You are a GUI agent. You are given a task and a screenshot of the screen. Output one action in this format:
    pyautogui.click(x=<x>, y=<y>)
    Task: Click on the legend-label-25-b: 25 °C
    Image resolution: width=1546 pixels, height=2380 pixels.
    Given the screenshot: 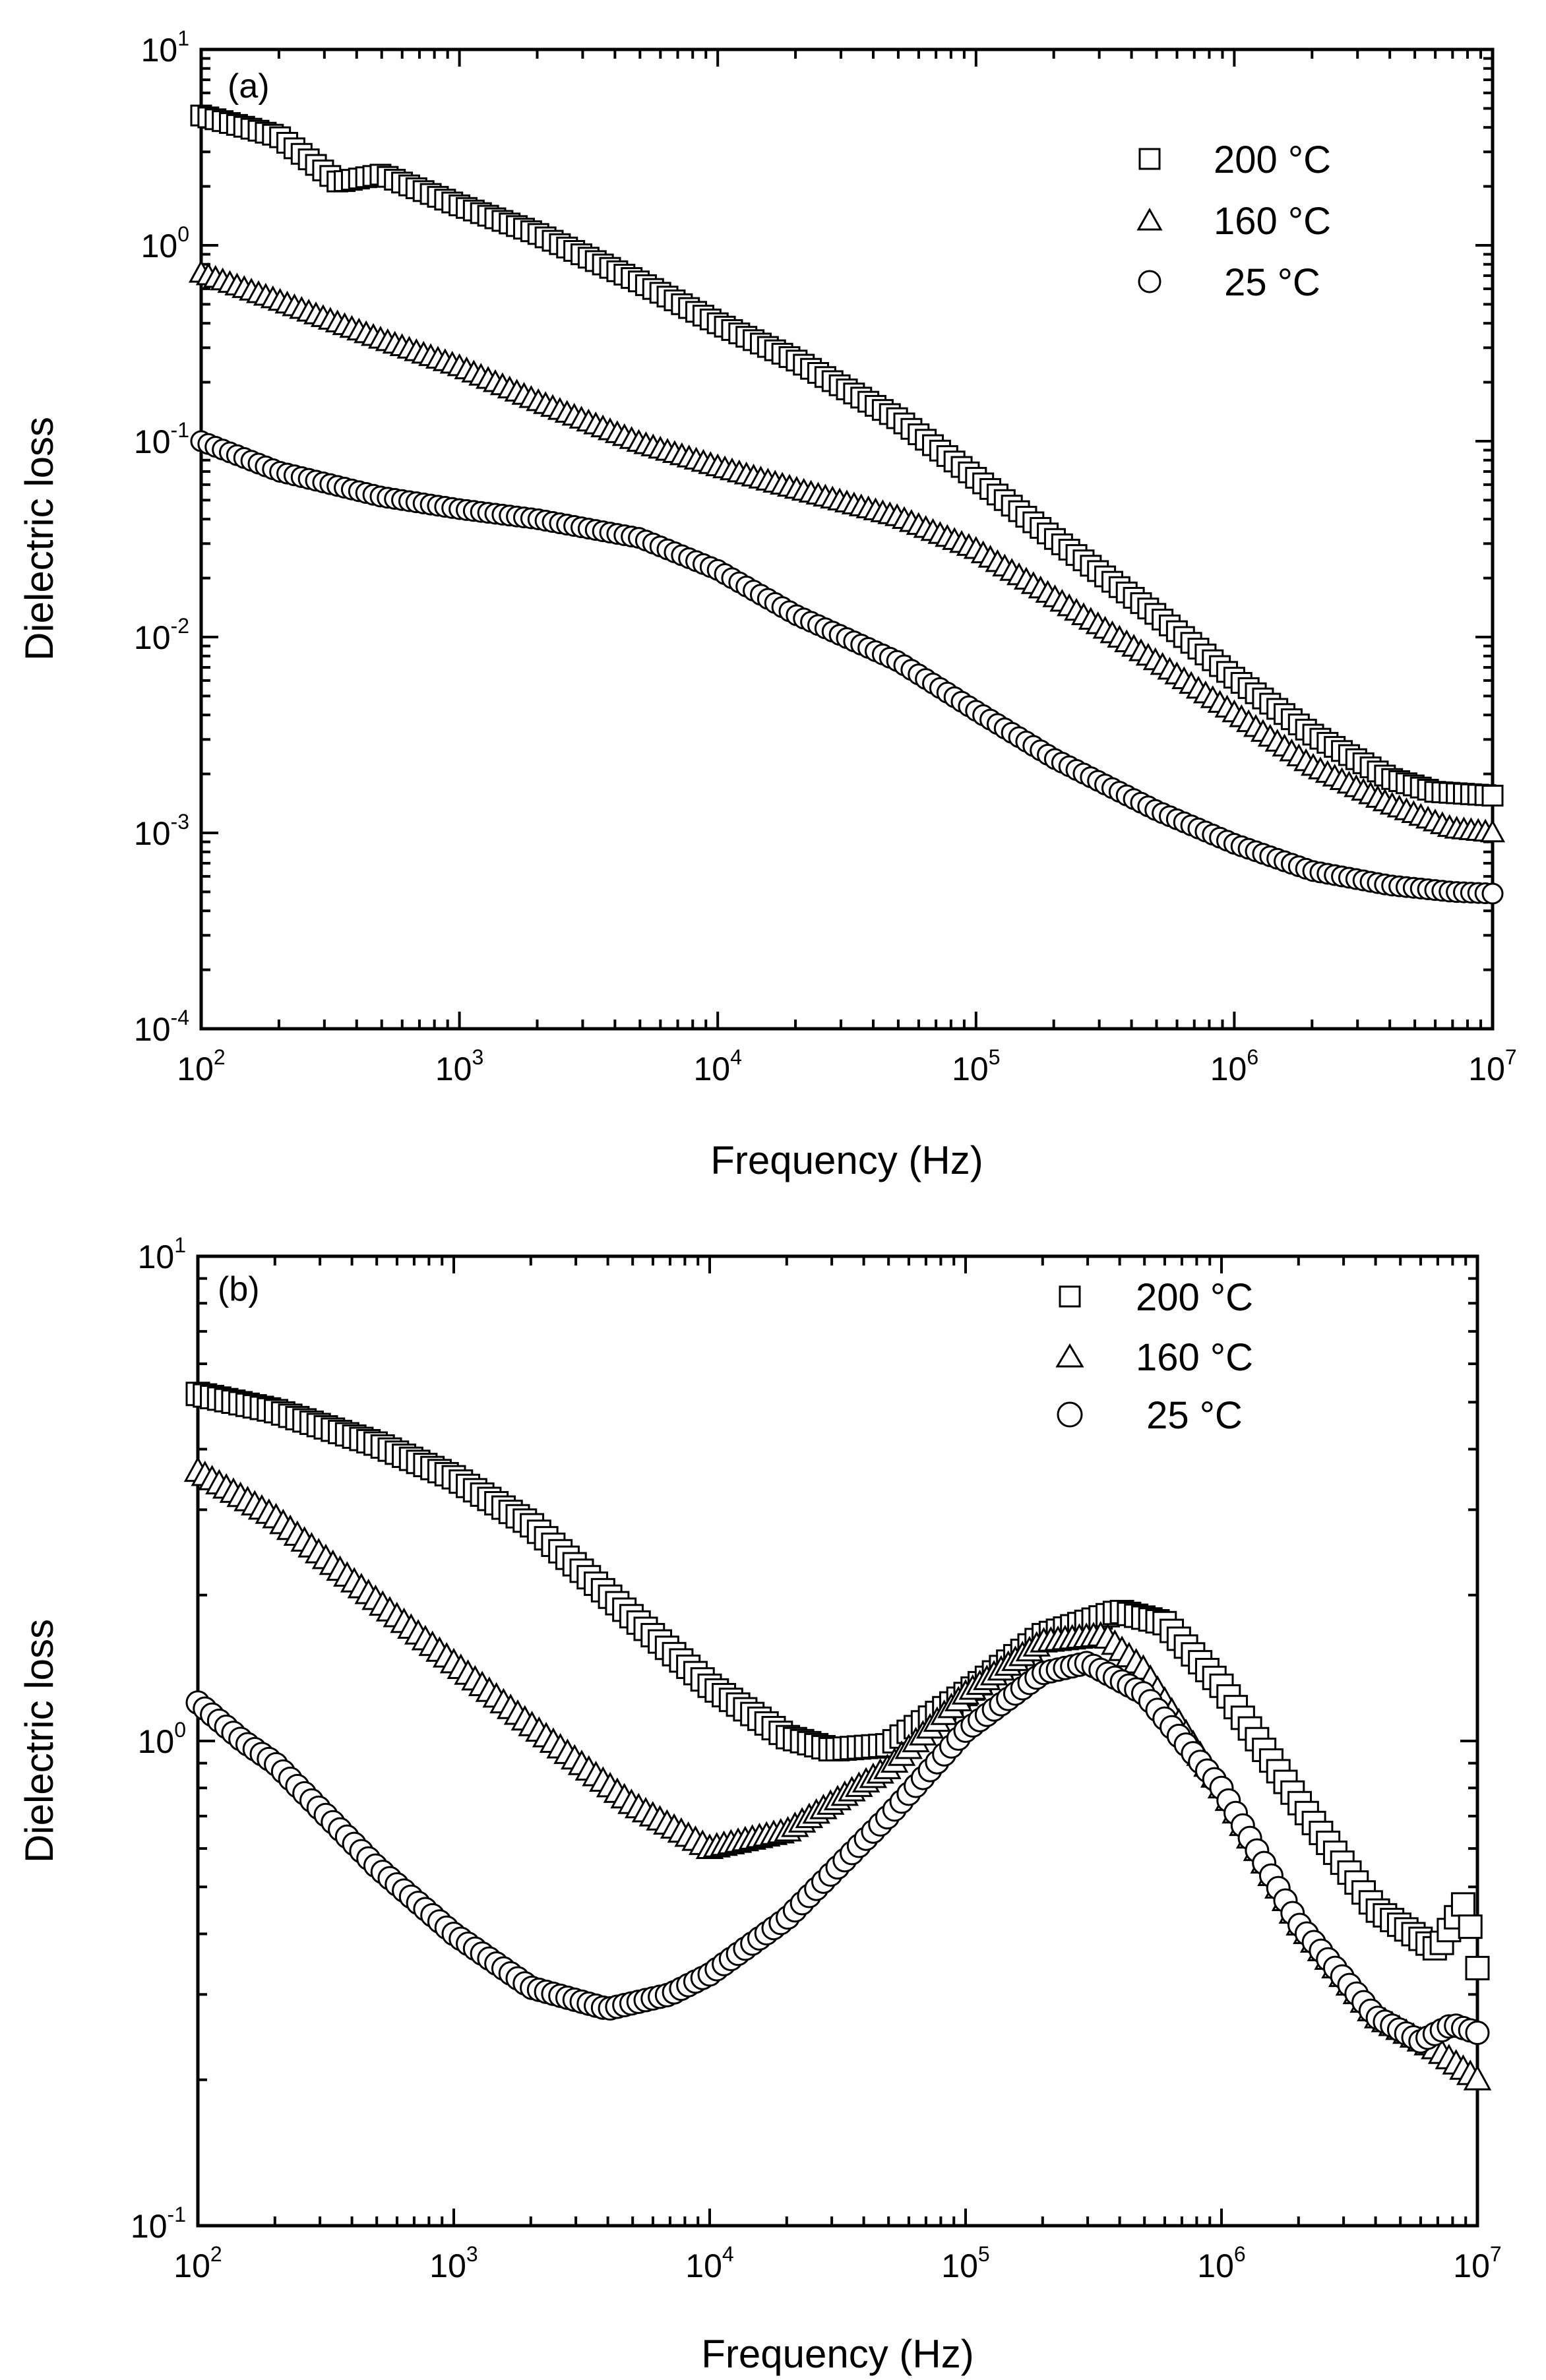 What is the action you would take?
    pyautogui.click(x=1189, y=1415)
    